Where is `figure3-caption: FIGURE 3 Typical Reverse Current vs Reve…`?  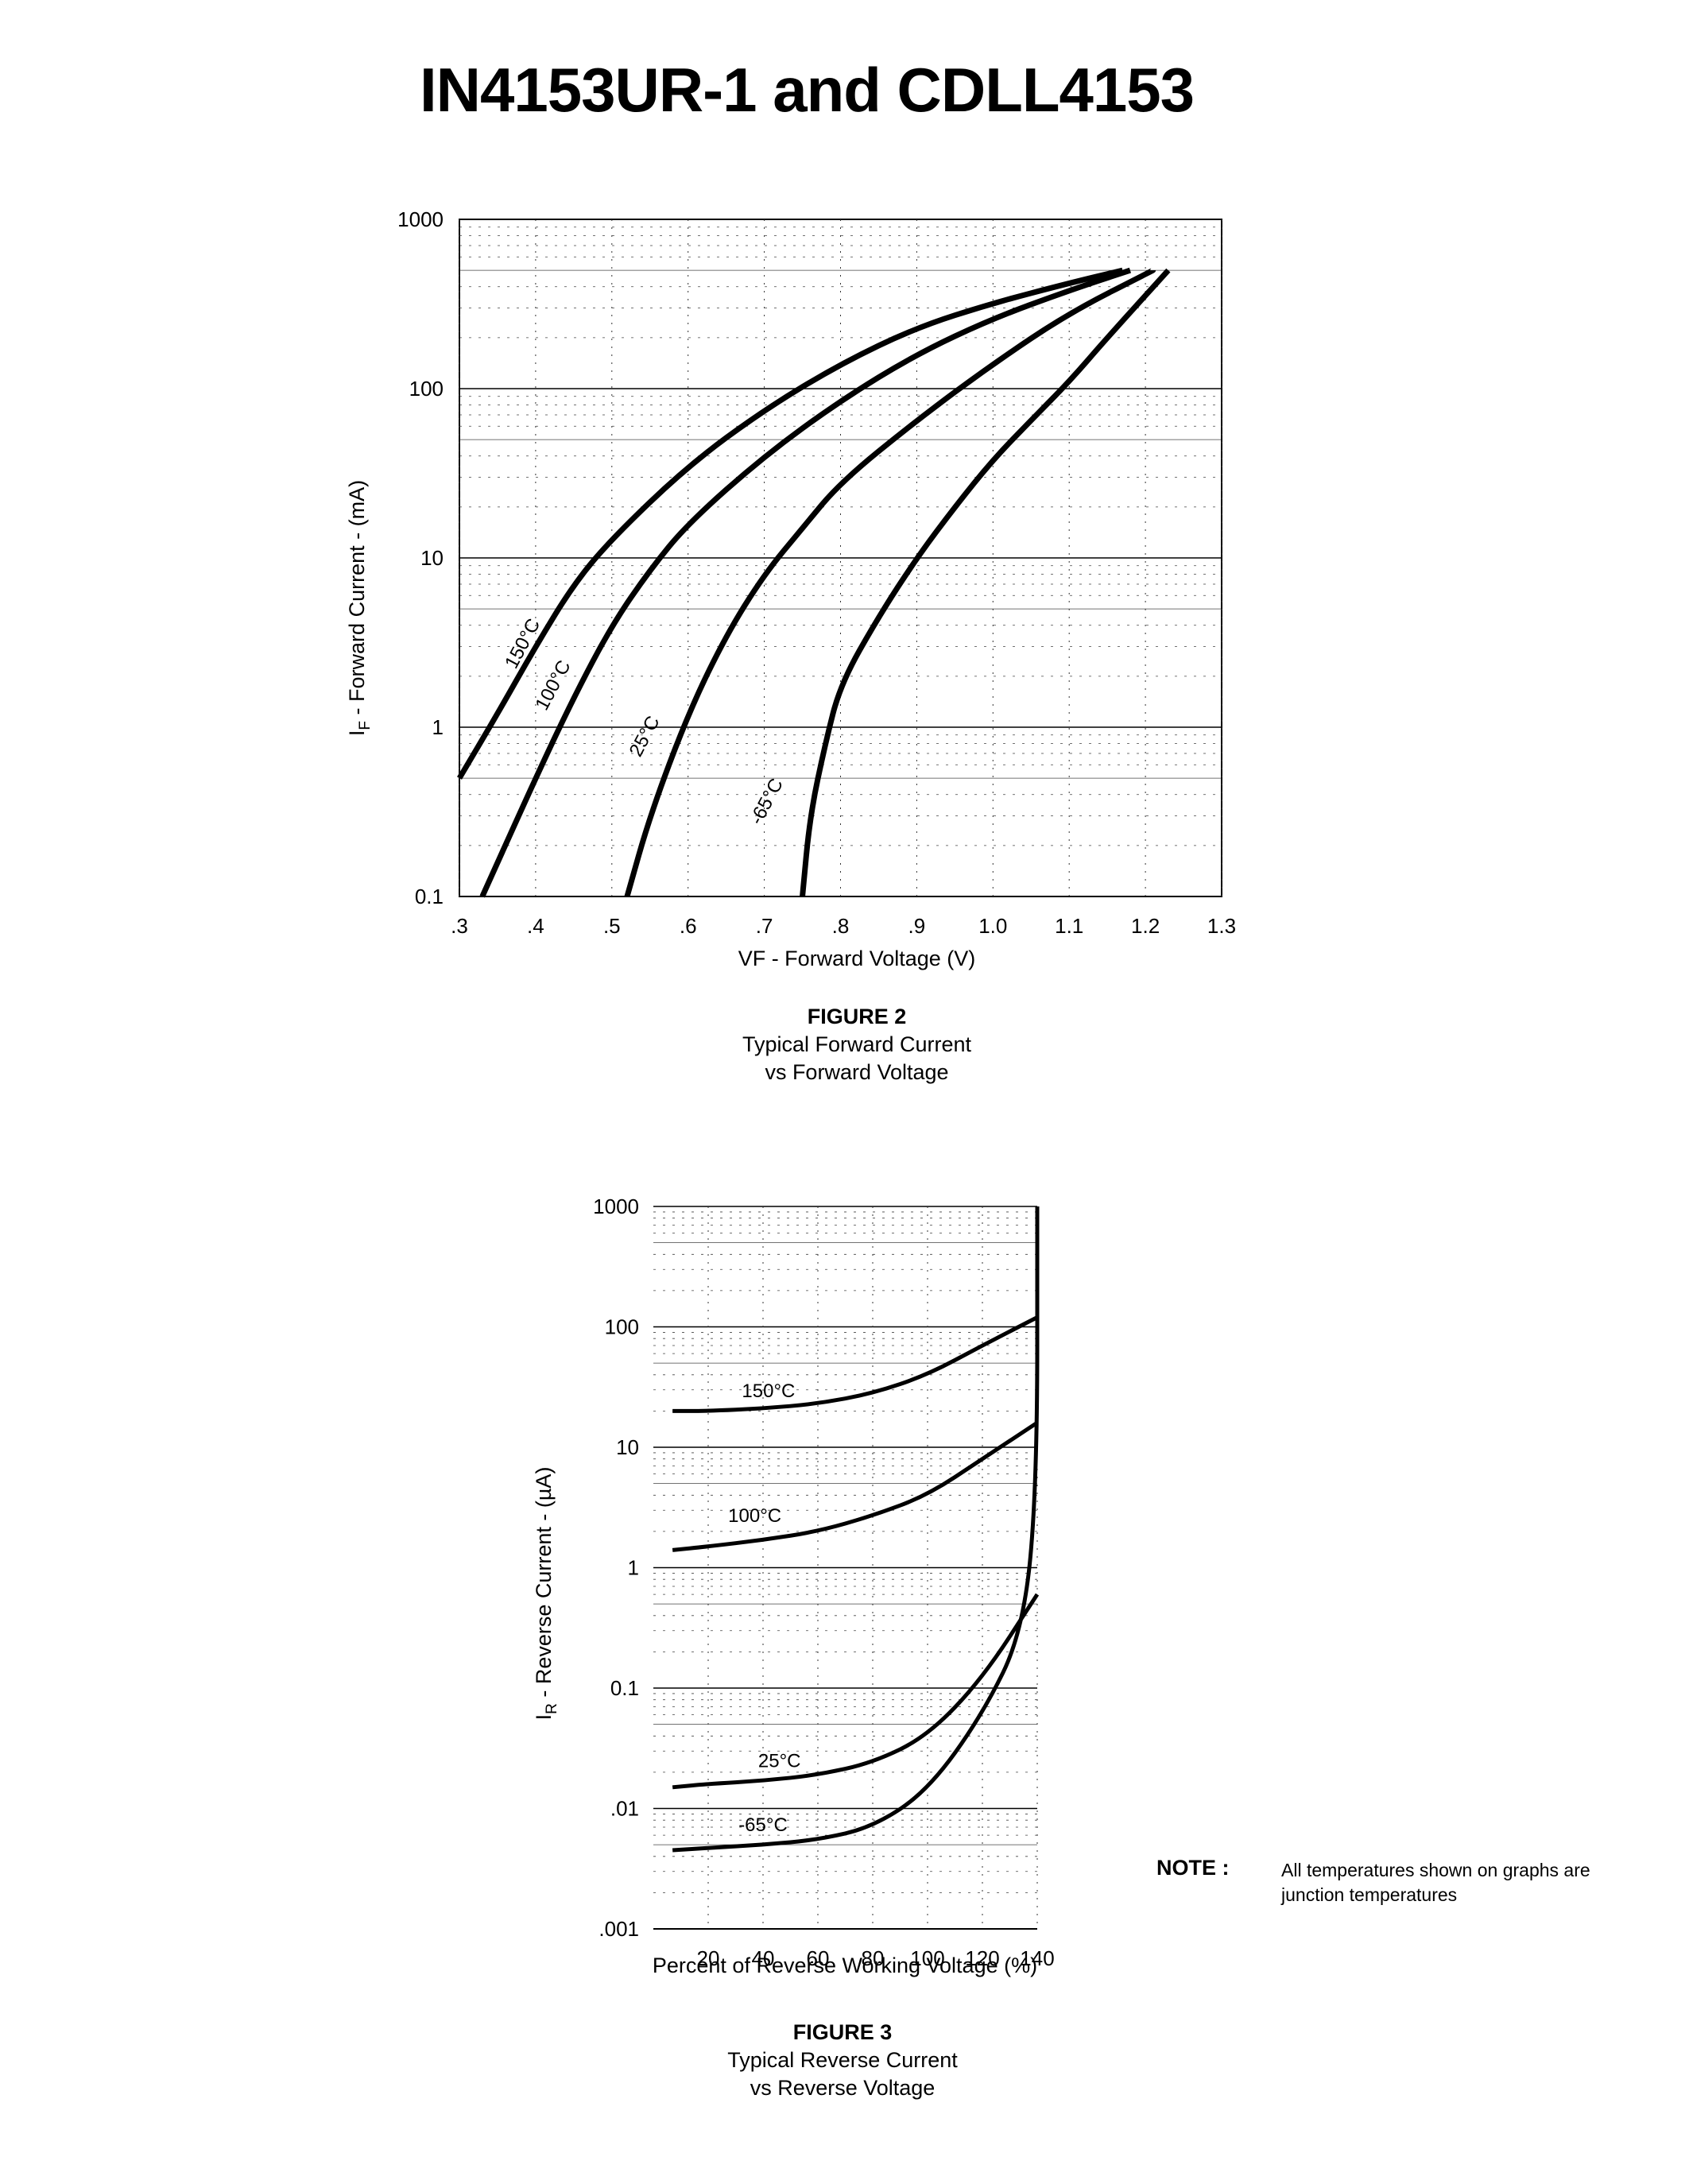 figure3-caption: FIGURE 3 Typical Reverse Current vs Reve… is located at coordinates (842, 2060).